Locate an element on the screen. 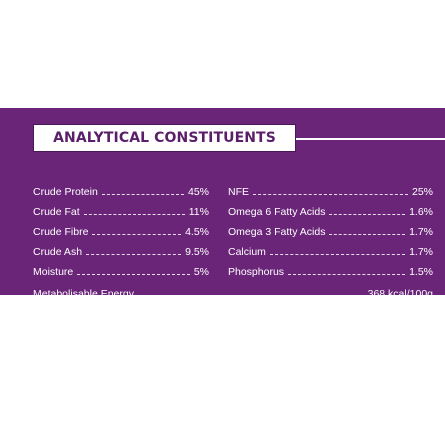  table-row: Crude Fibre 4.5% is located at coordinates (121, 228).